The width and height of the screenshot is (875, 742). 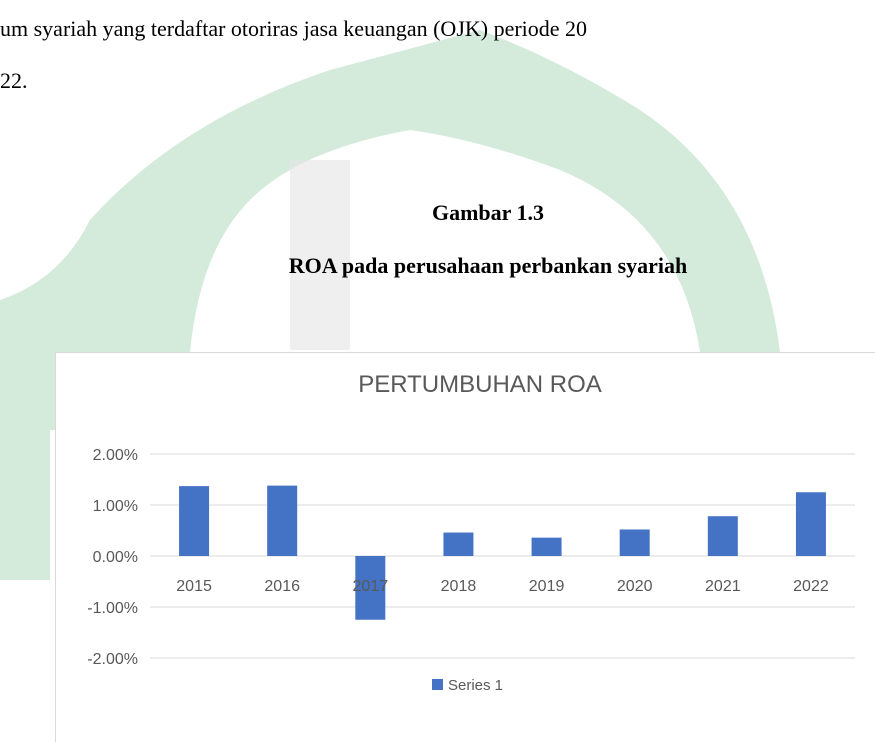 I want to click on x-tick-label: 2017, so click(x=371, y=586).